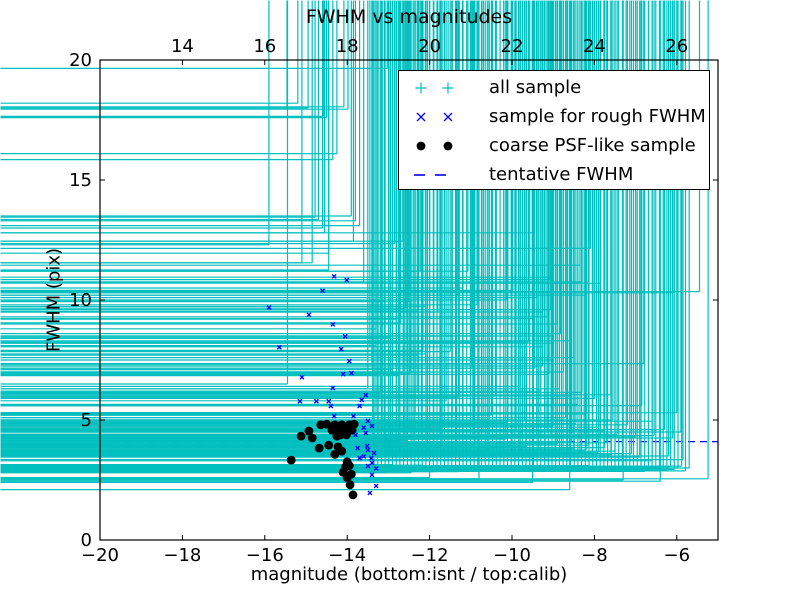 This screenshot has height=600, width=800. Describe the element at coordinates (677, 555) in the screenshot. I see `svg-text: −6` at that location.